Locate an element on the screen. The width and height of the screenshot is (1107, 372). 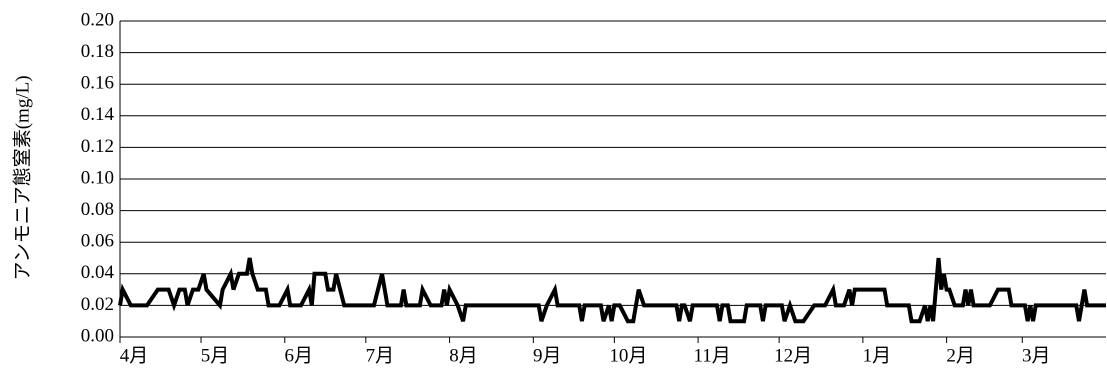
x-tick-label: 1月 is located at coordinates (877, 355).